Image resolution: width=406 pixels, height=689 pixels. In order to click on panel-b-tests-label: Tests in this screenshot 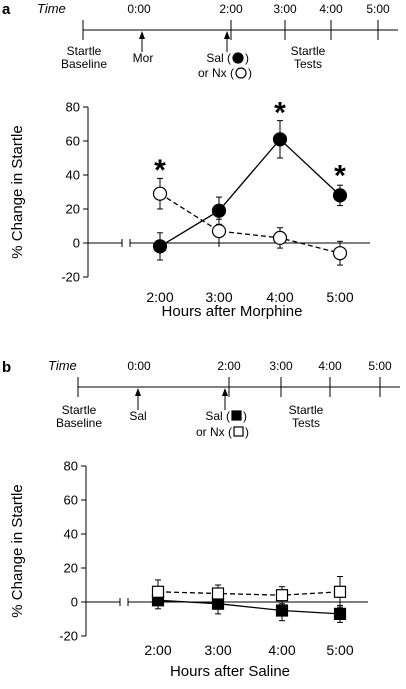, I will do `click(306, 423)`.